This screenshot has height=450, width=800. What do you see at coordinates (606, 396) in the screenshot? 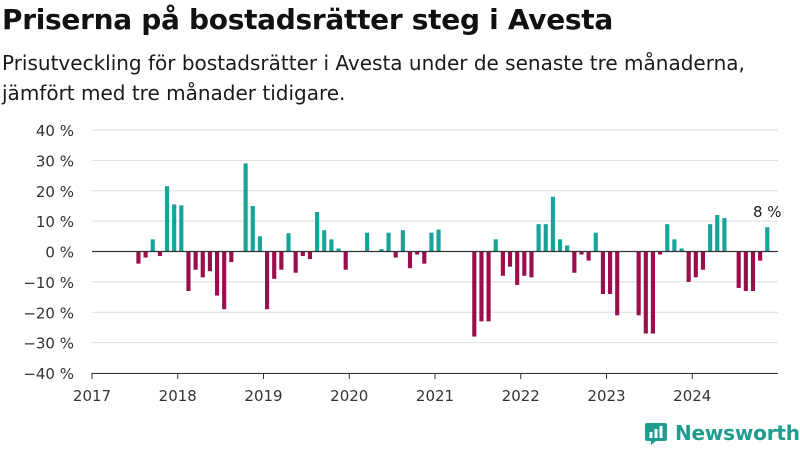
I see `x-tick-label: 2023` at bounding box center [606, 396].